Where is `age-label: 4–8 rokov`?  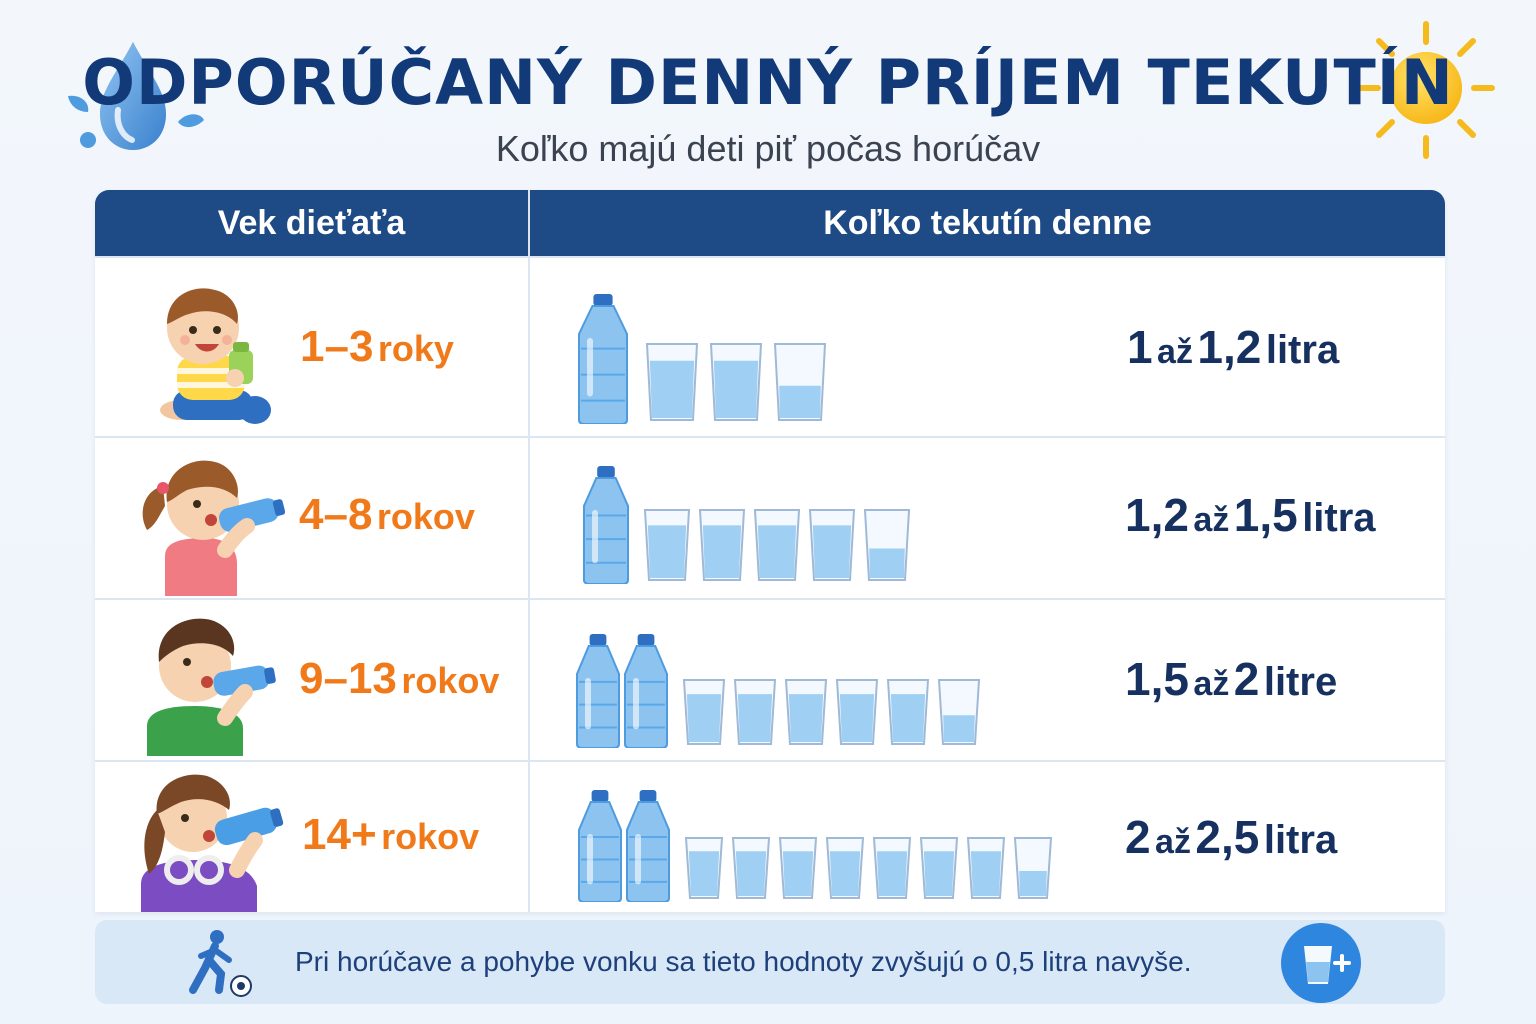
age-label: 4–8 rokov is located at coordinates (387, 515).